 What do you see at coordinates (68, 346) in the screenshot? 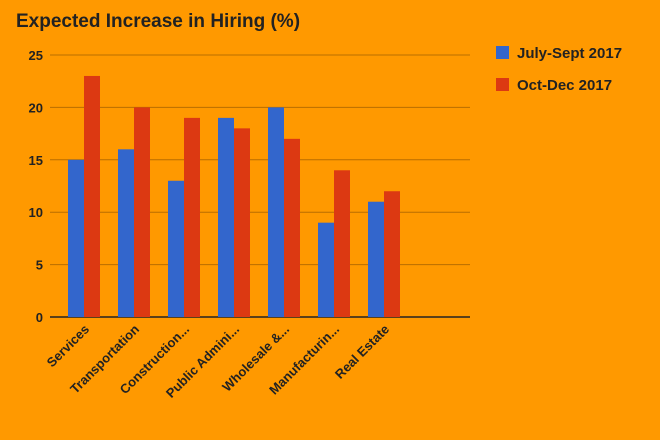
I see `x-tick-label: Services` at bounding box center [68, 346].